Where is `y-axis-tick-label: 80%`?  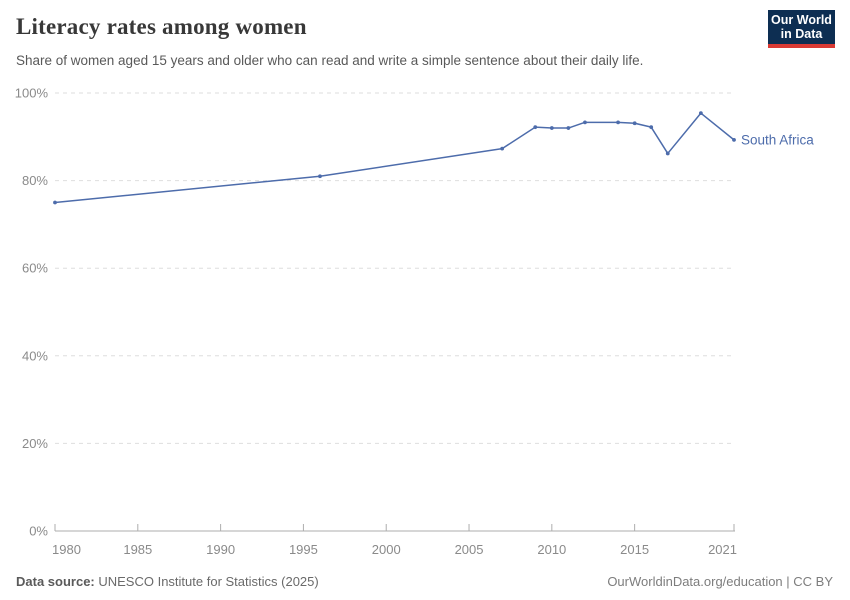
y-axis-tick-label: 80% is located at coordinates (35, 180).